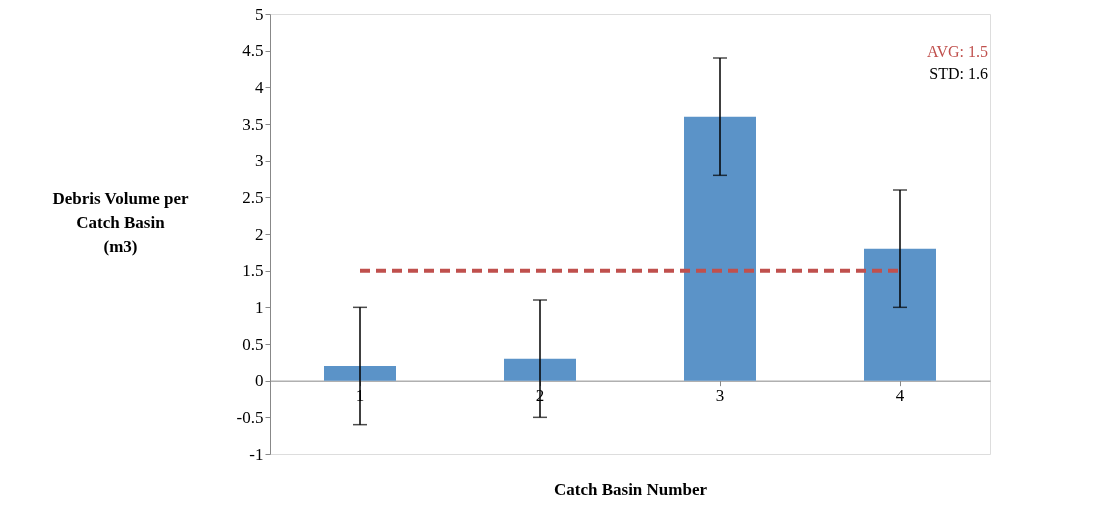 The image size is (1096, 520). What do you see at coordinates (253, 197) in the screenshot?
I see `y-tick-label: 2.5` at bounding box center [253, 197].